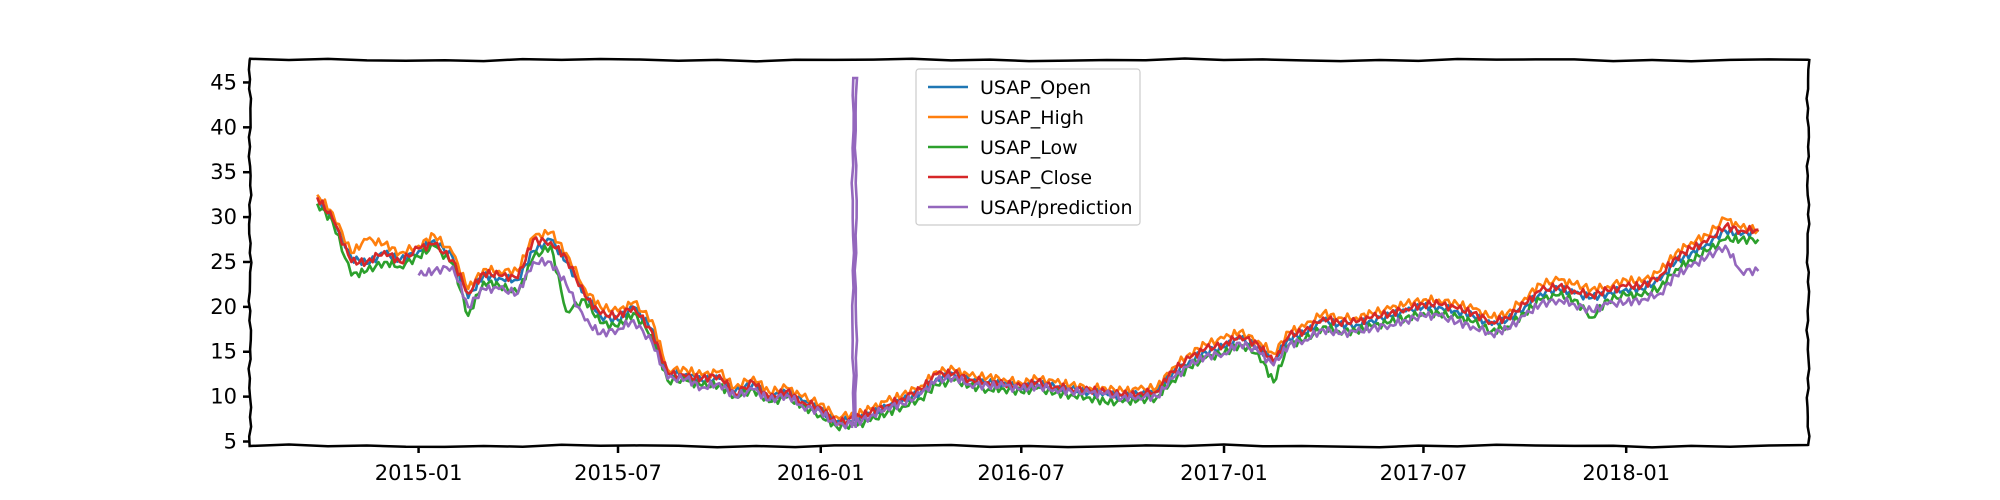 This screenshot has height=500, width=2000. I want to click on y-tick-label: 40, so click(223, 127).